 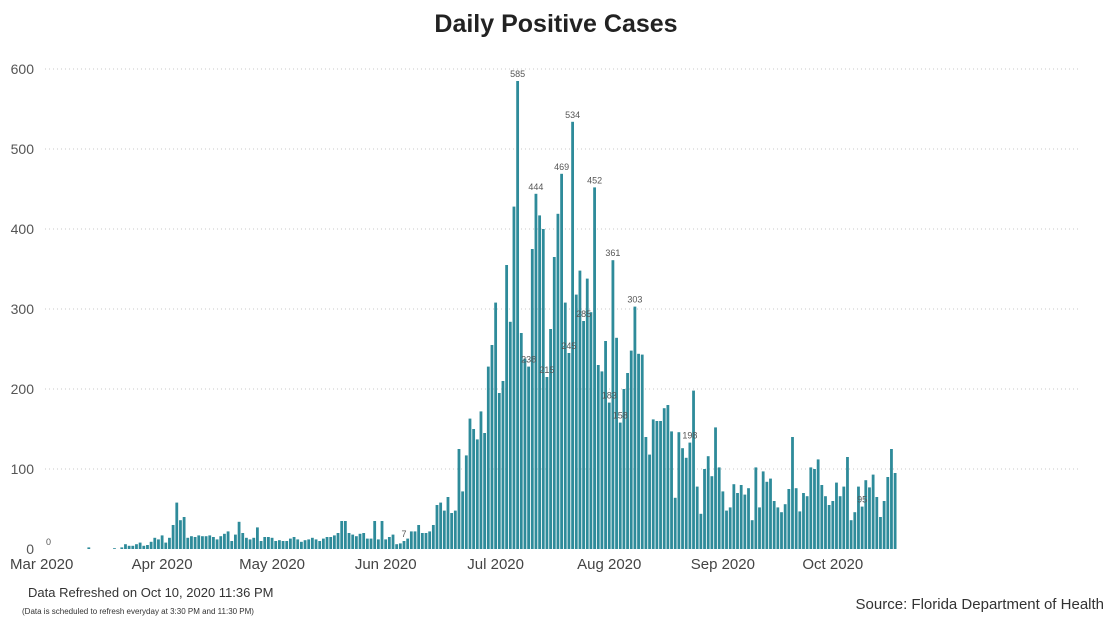 I want to click on x-tick-label: Apr 2020, so click(x=162, y=564).